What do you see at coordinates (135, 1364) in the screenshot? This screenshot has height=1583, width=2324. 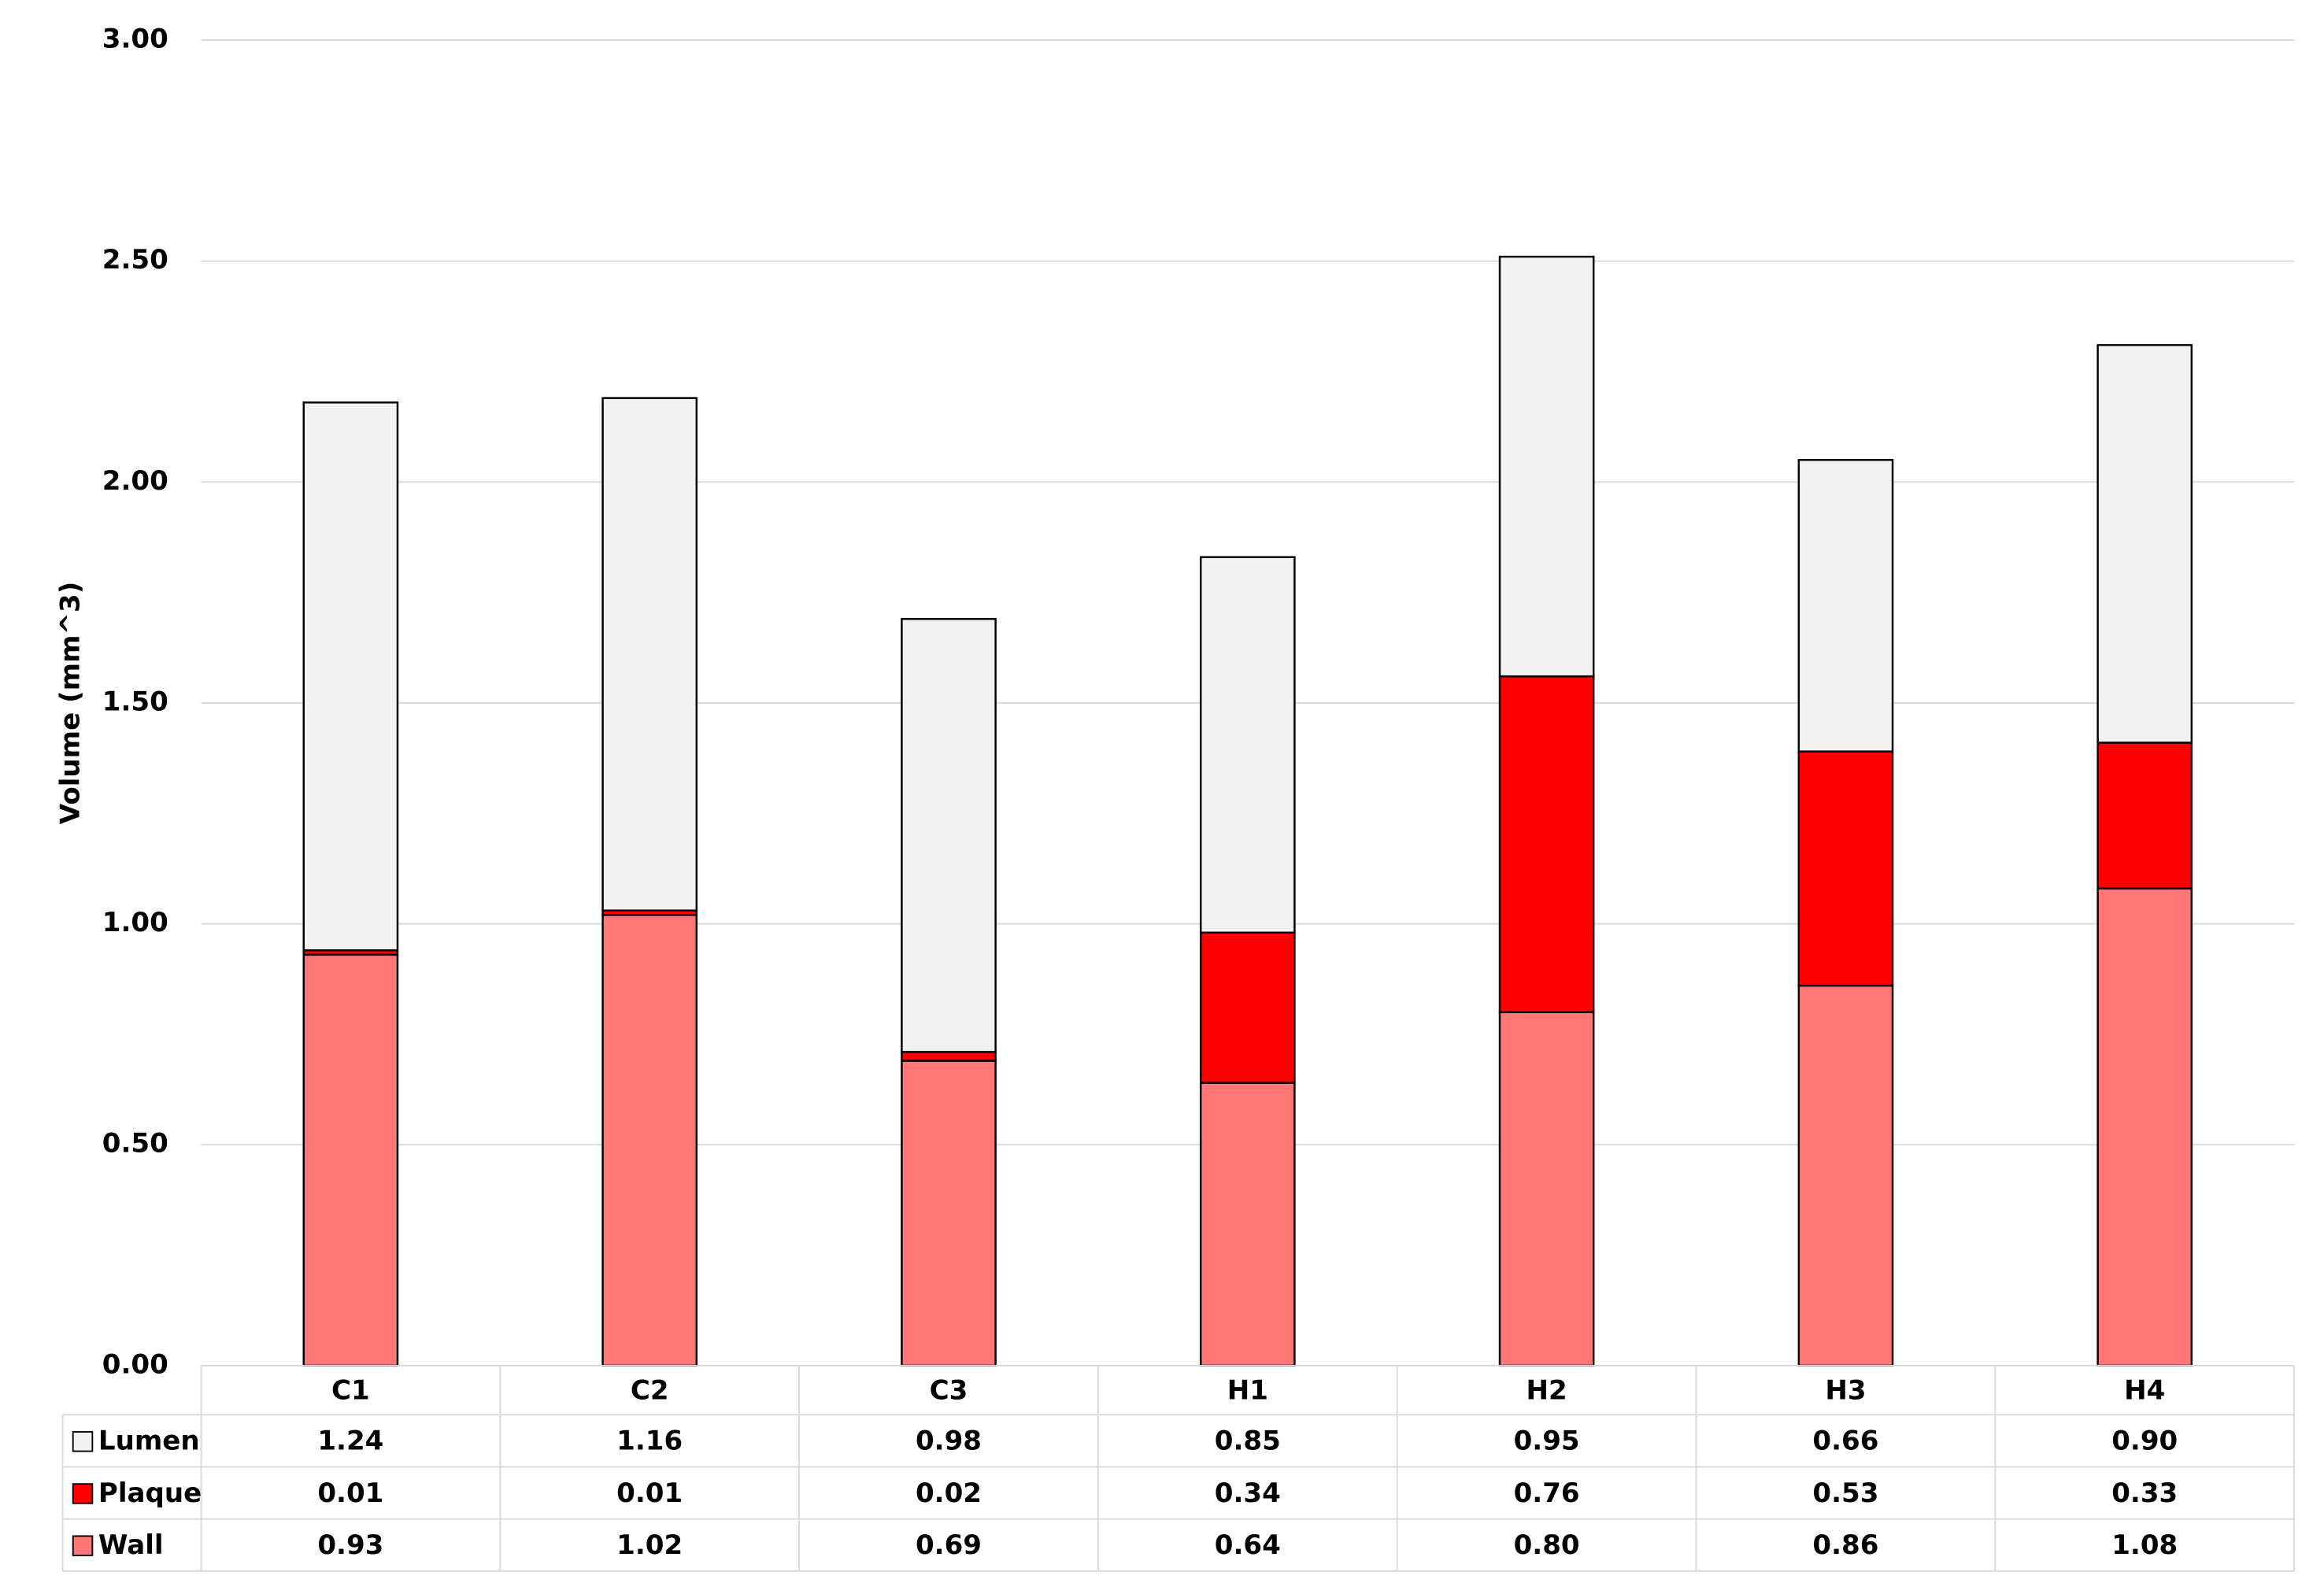 I see `y-tick-label: 0.00` at bounding box center [135, 1364].